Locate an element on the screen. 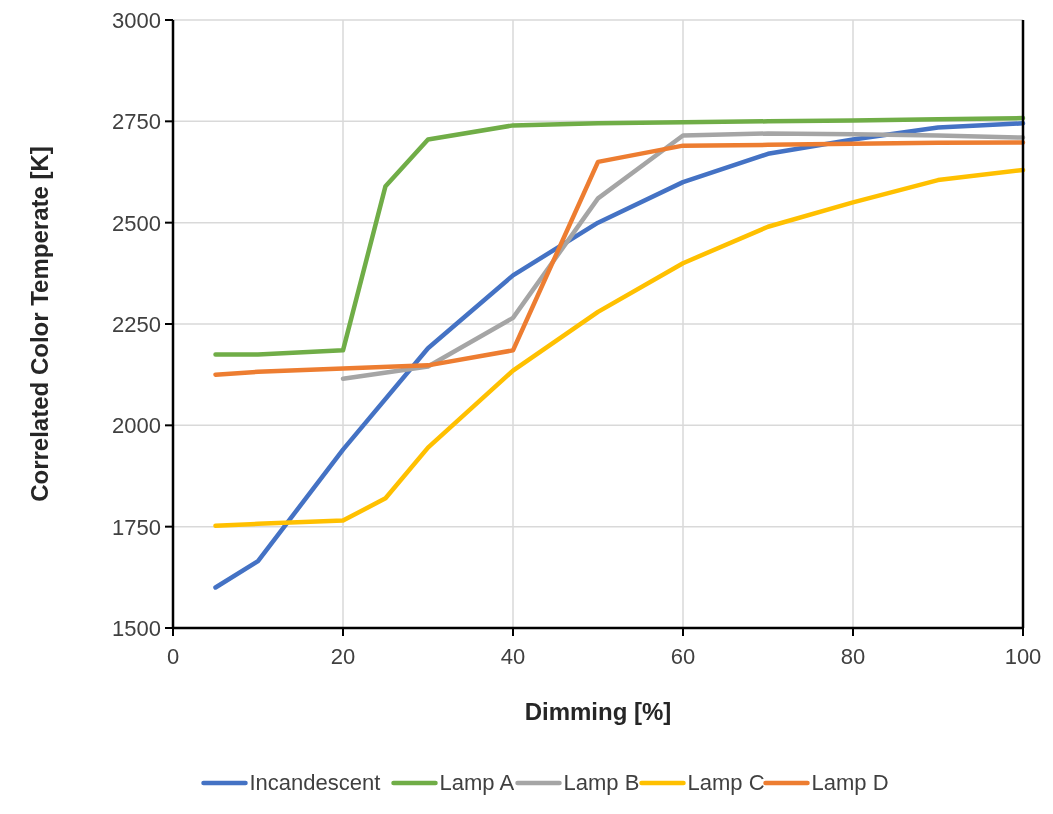  y-tick-label: 1750 is located at coordinates (136, 527).